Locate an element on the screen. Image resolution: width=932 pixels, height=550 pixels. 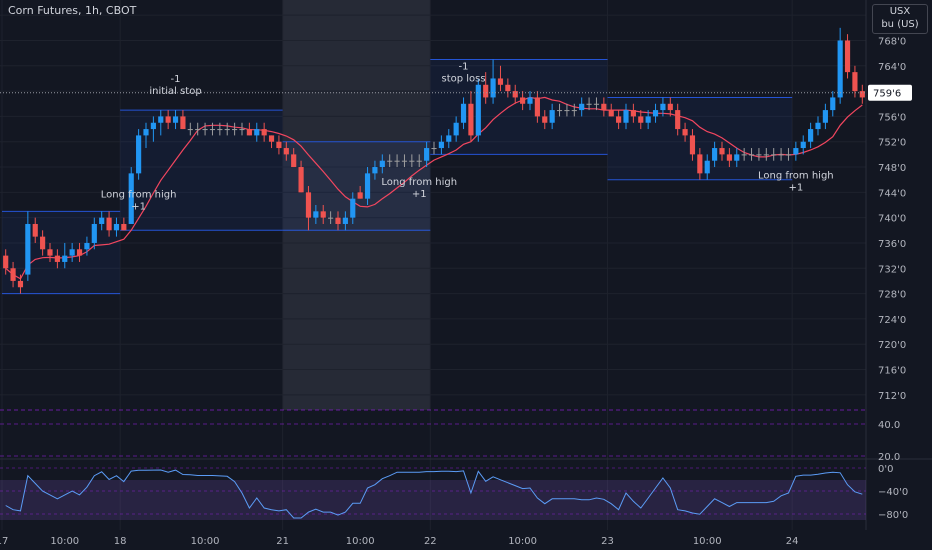
chart-title: Corn Futures, 1h, CBOT is located at coordinates (72, 10).